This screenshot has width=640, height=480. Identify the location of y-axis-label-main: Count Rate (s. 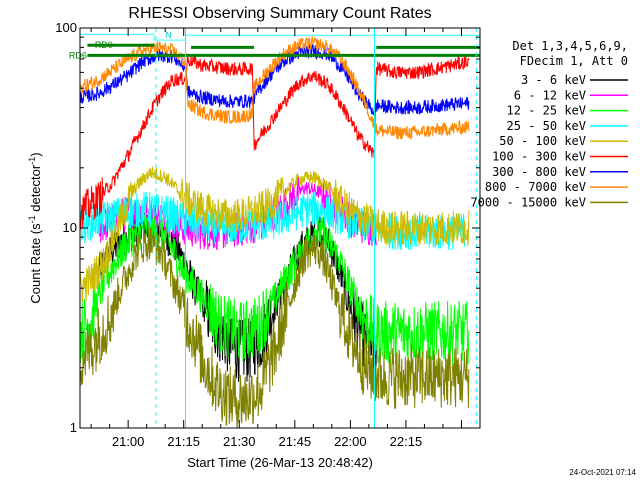
(35, 263).